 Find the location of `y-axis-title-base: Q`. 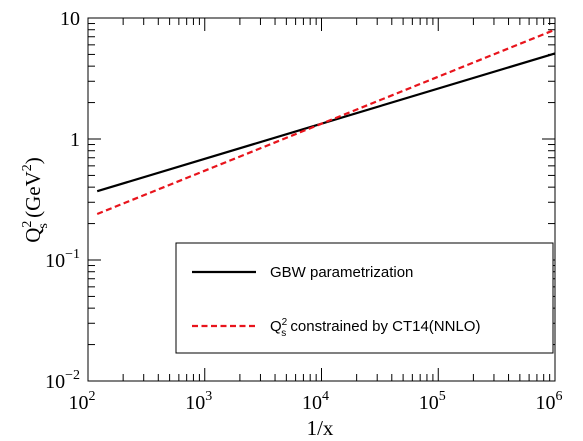

y-axis-title-base: Q is located at coordinates (33, 235).